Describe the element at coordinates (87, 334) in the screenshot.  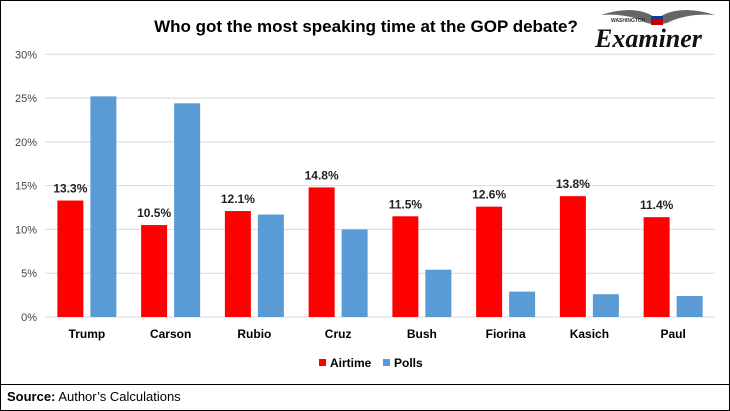
I see `x-tick-label: Trump` at that location.